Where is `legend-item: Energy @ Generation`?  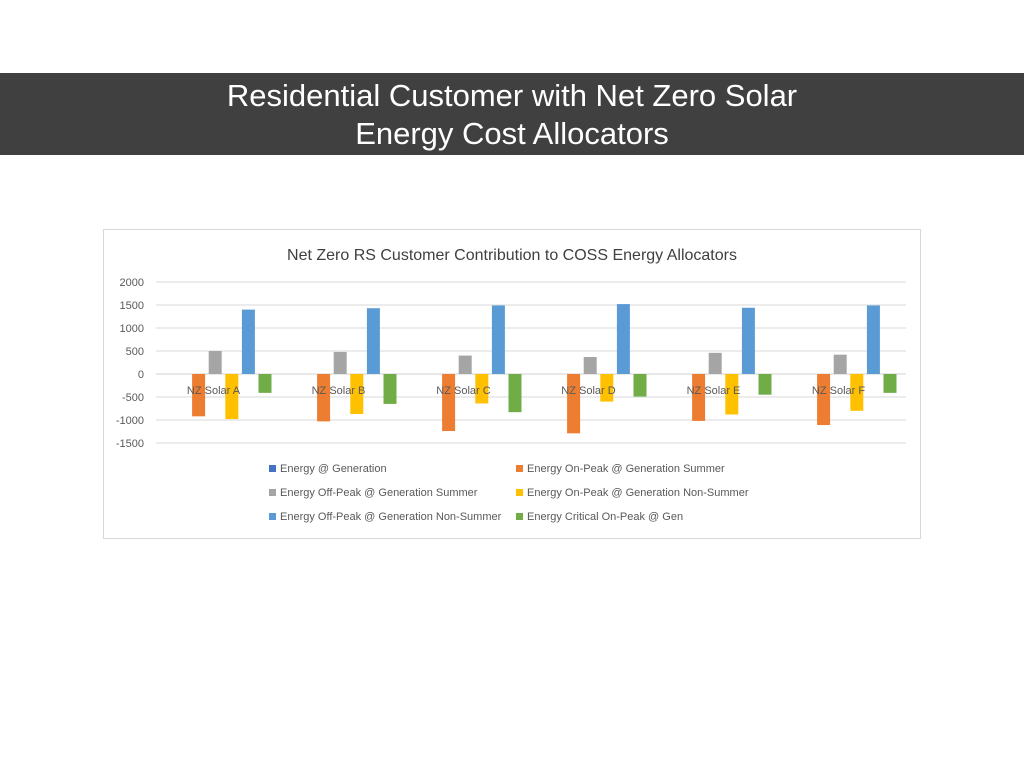 legend-item: Energy @ Generation is located at coordinates (328, 469).